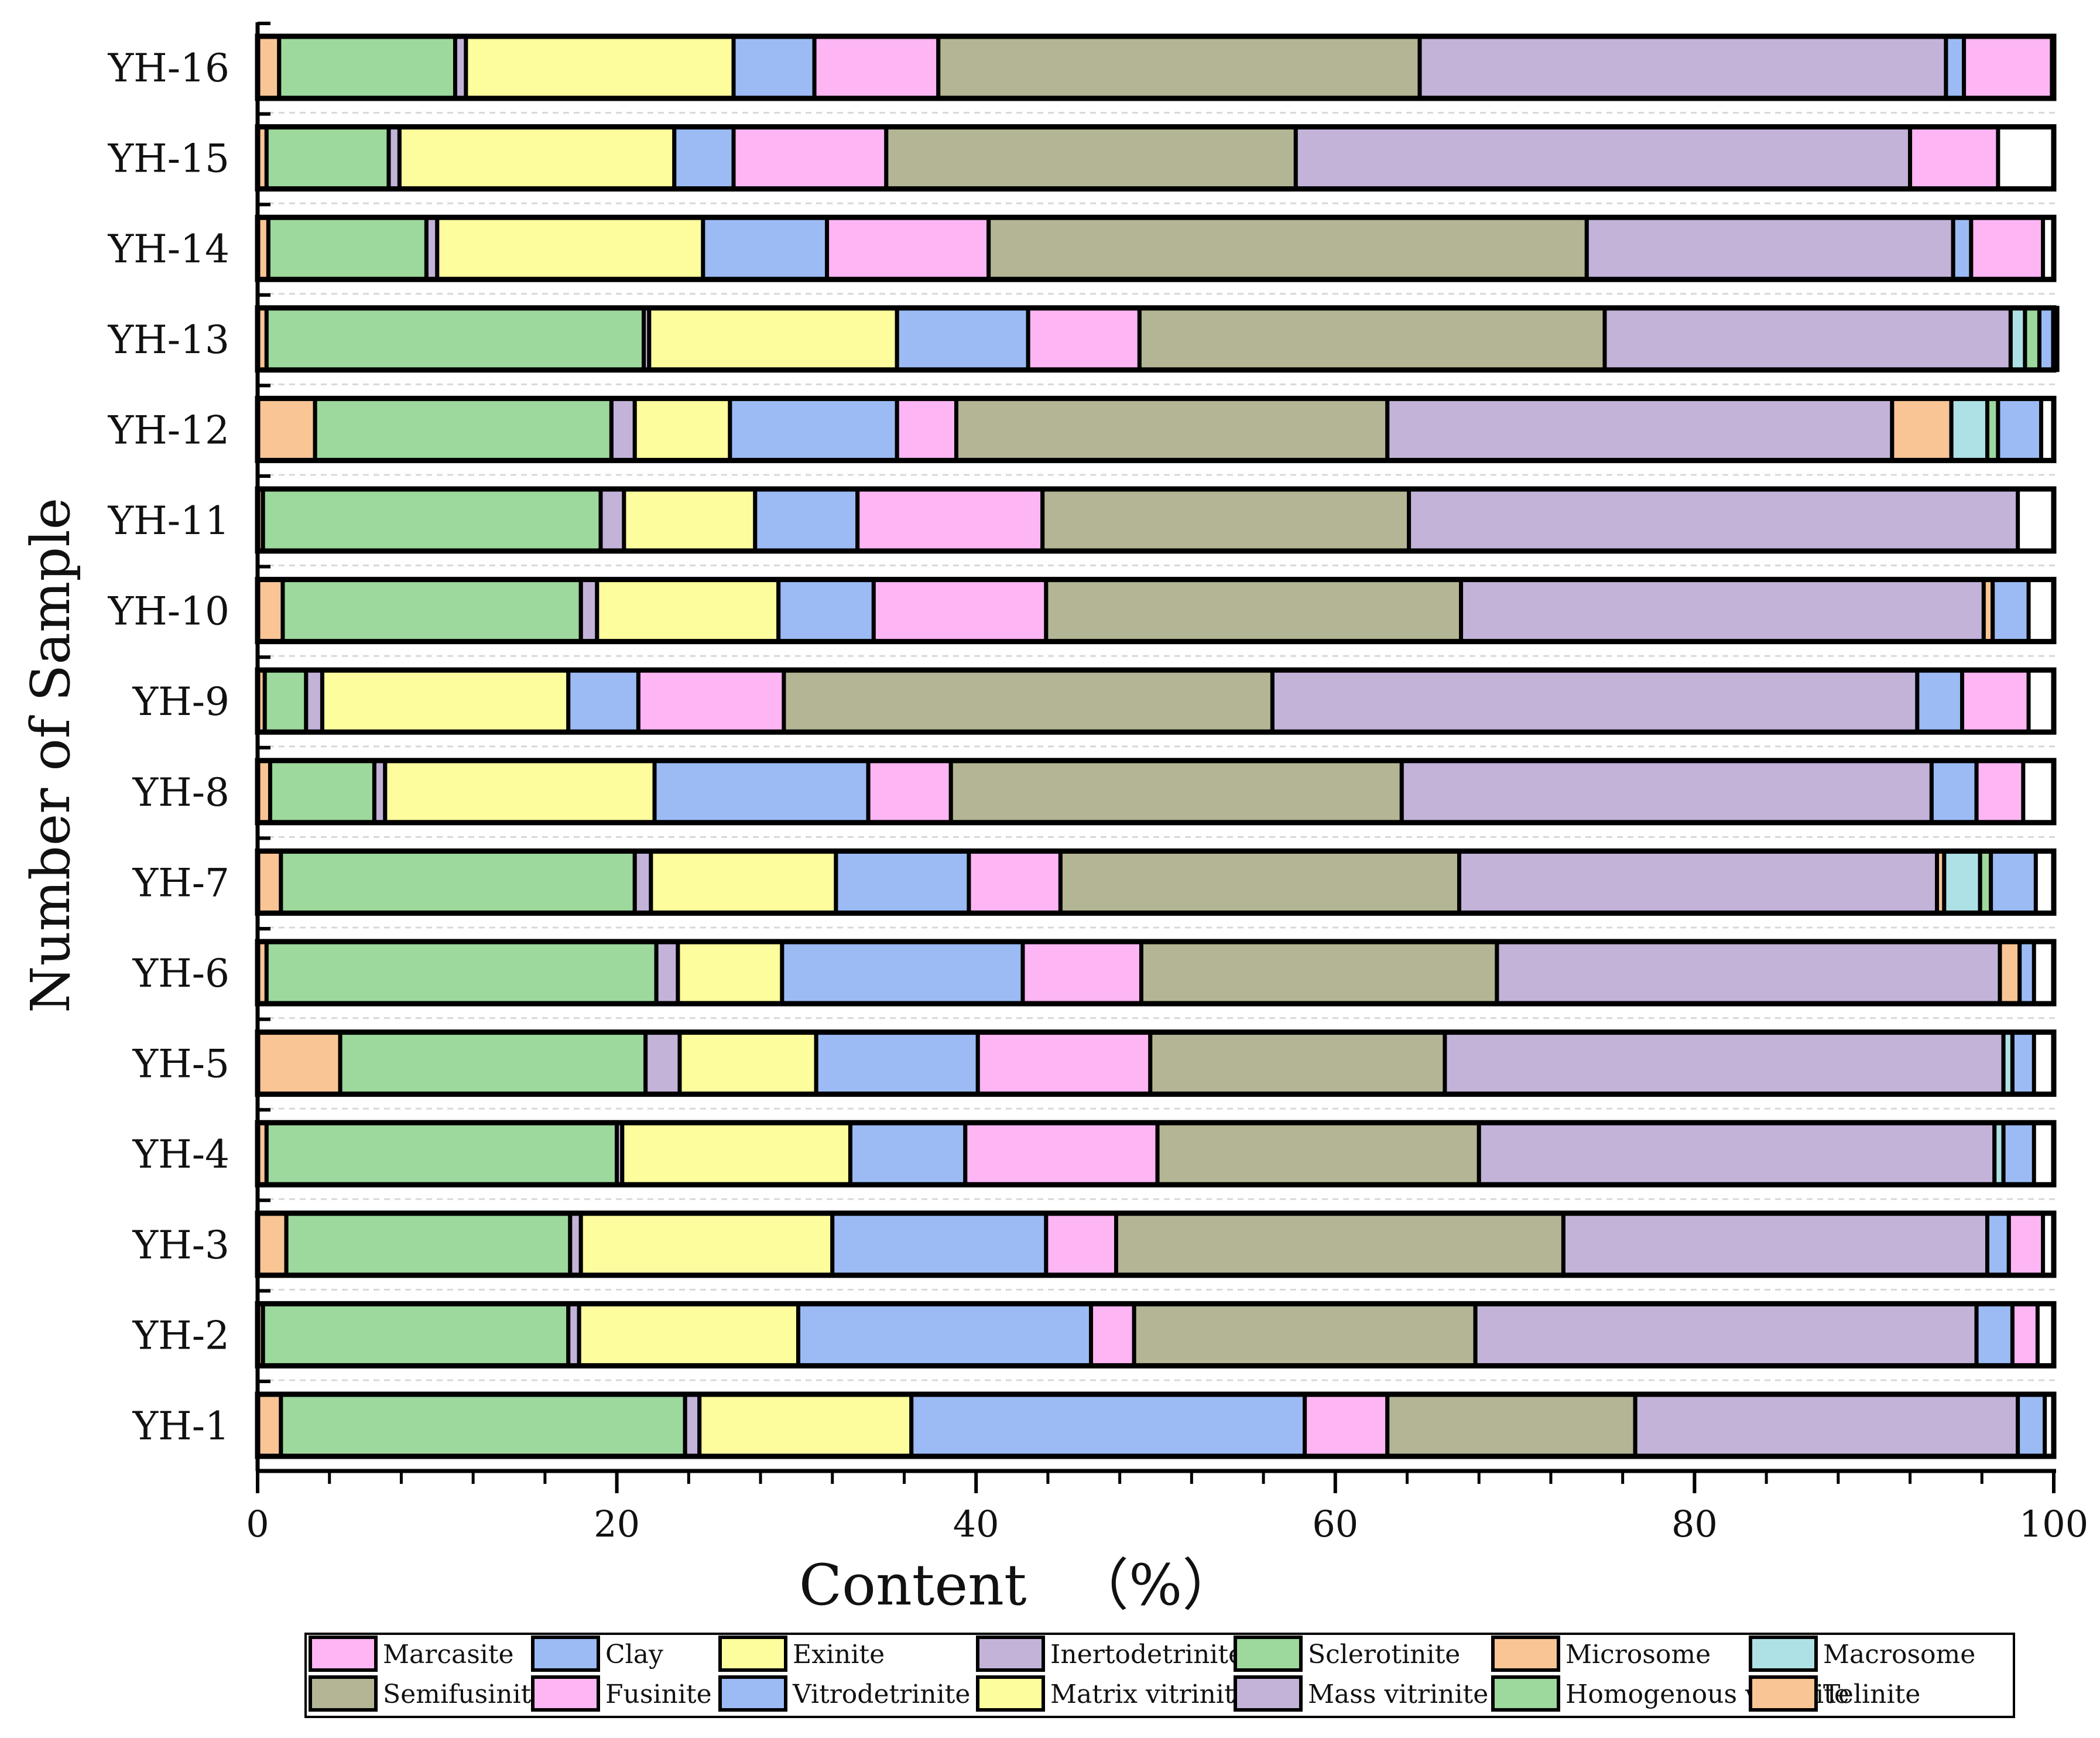 The image size is (2100, 1738). I want to click on bar-segment-yh-1-sclerotinite, so click(483, 1426).